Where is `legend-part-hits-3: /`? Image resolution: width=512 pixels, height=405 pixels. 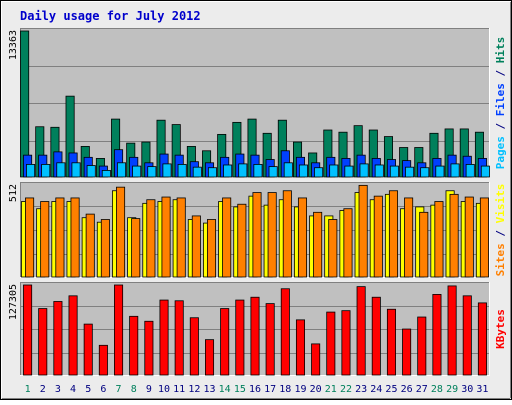
legend-part-hits-3: / is located at coordinates (500, 73).